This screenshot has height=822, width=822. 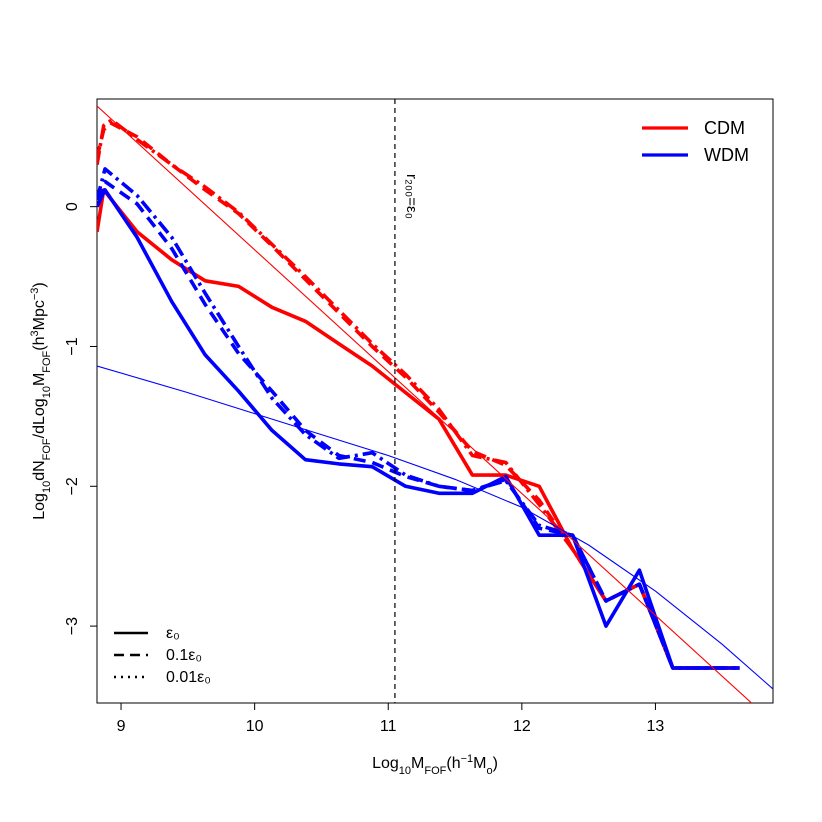 What do you see at coordinates (41, 401) in the screenshot?
I see `y-axis-label: Log10dNFOF/dLog10MFOF(h3Mpc−3)` at bounding box center [41, 401].